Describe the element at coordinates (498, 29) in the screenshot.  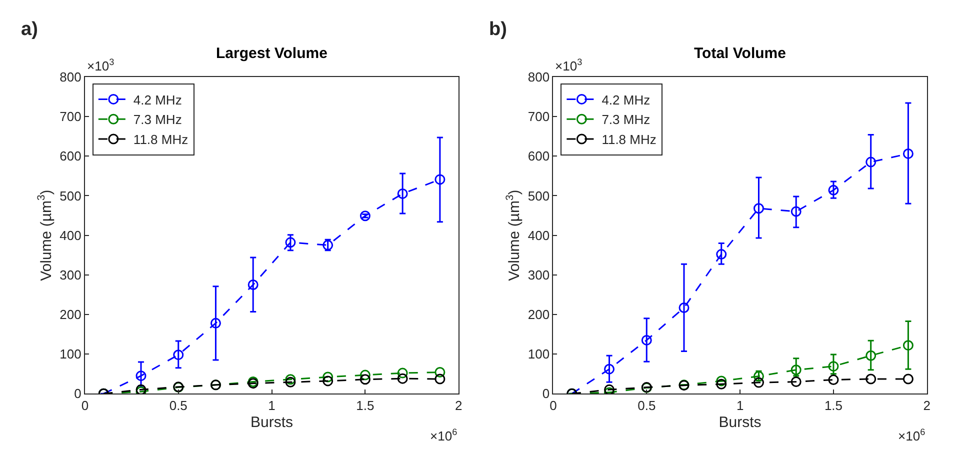
I see `text: b)` at that location.